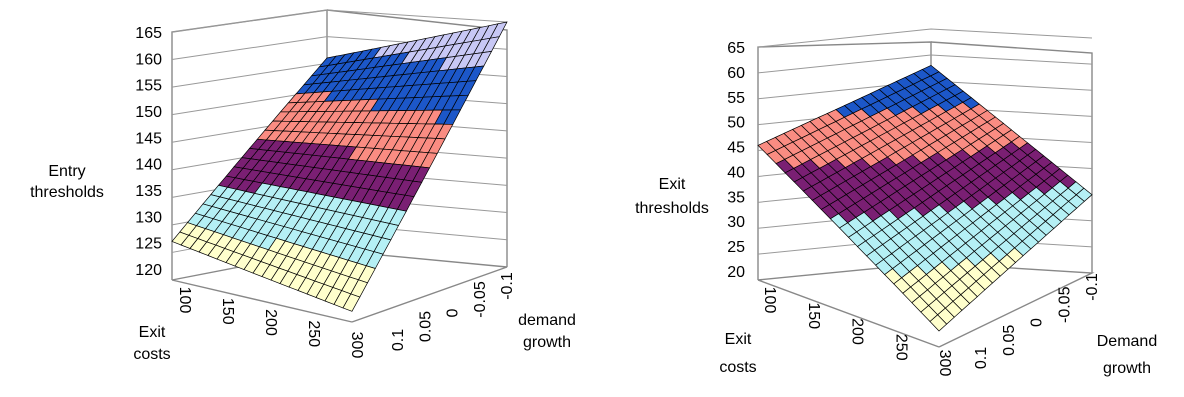 The width and height of the screenshot is (1184, 397). I want to click on z-tick-label: 160, so click(148, 59).